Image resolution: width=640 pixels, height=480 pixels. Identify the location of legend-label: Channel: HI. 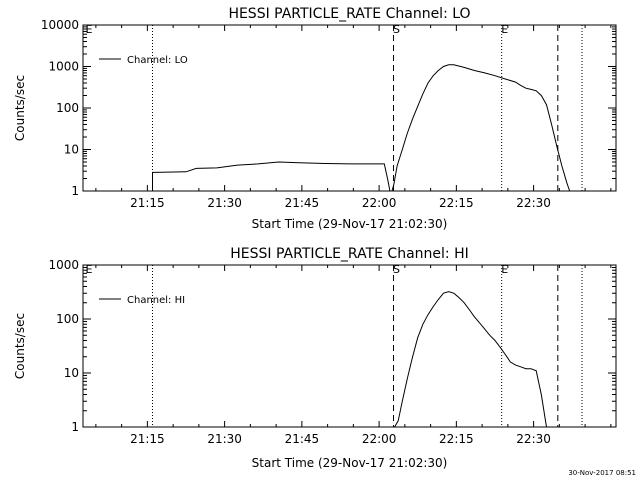
(156, 300).